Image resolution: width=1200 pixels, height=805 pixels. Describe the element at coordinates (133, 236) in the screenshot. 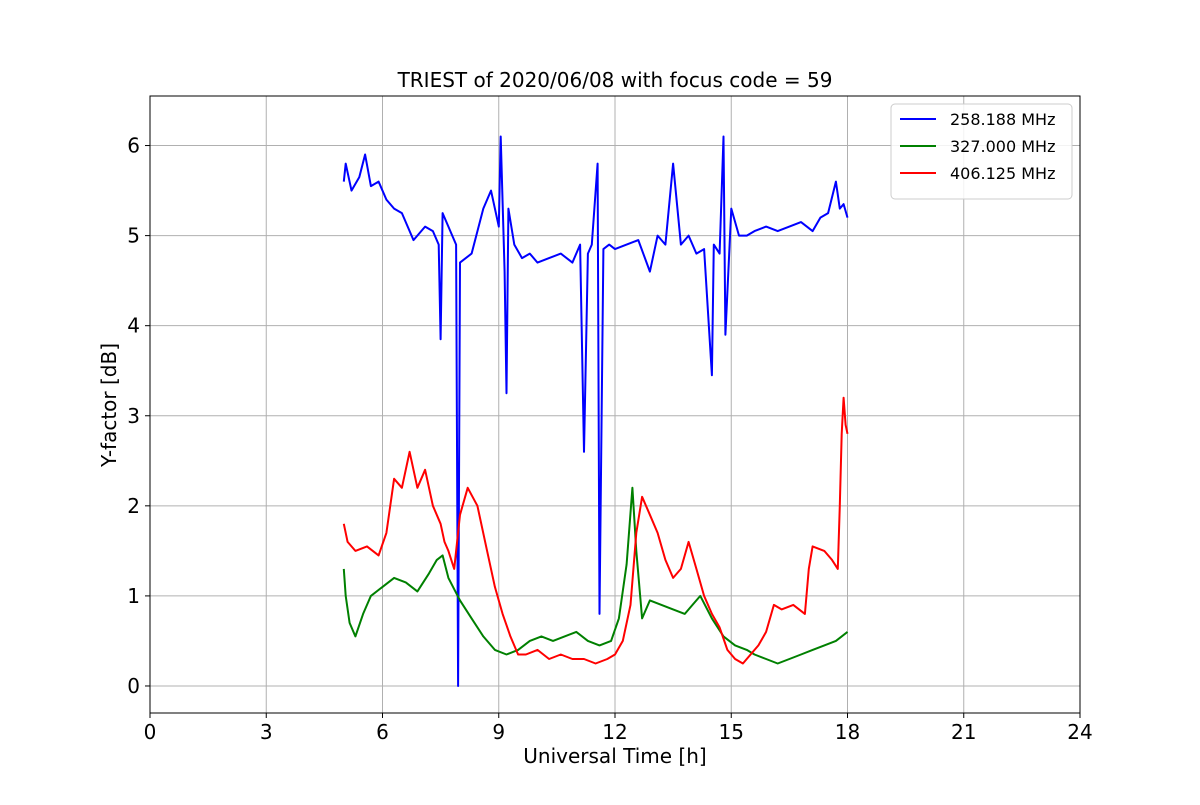

I see `y-tick-label: 5` at that location.